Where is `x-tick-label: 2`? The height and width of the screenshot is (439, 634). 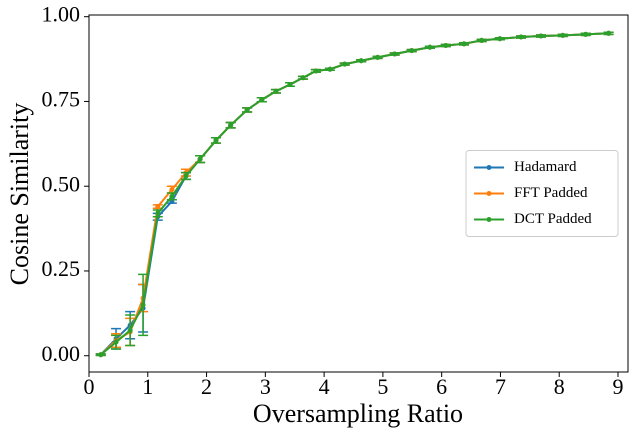 x-tick-label: 2 is located at coordinates (206, 386).